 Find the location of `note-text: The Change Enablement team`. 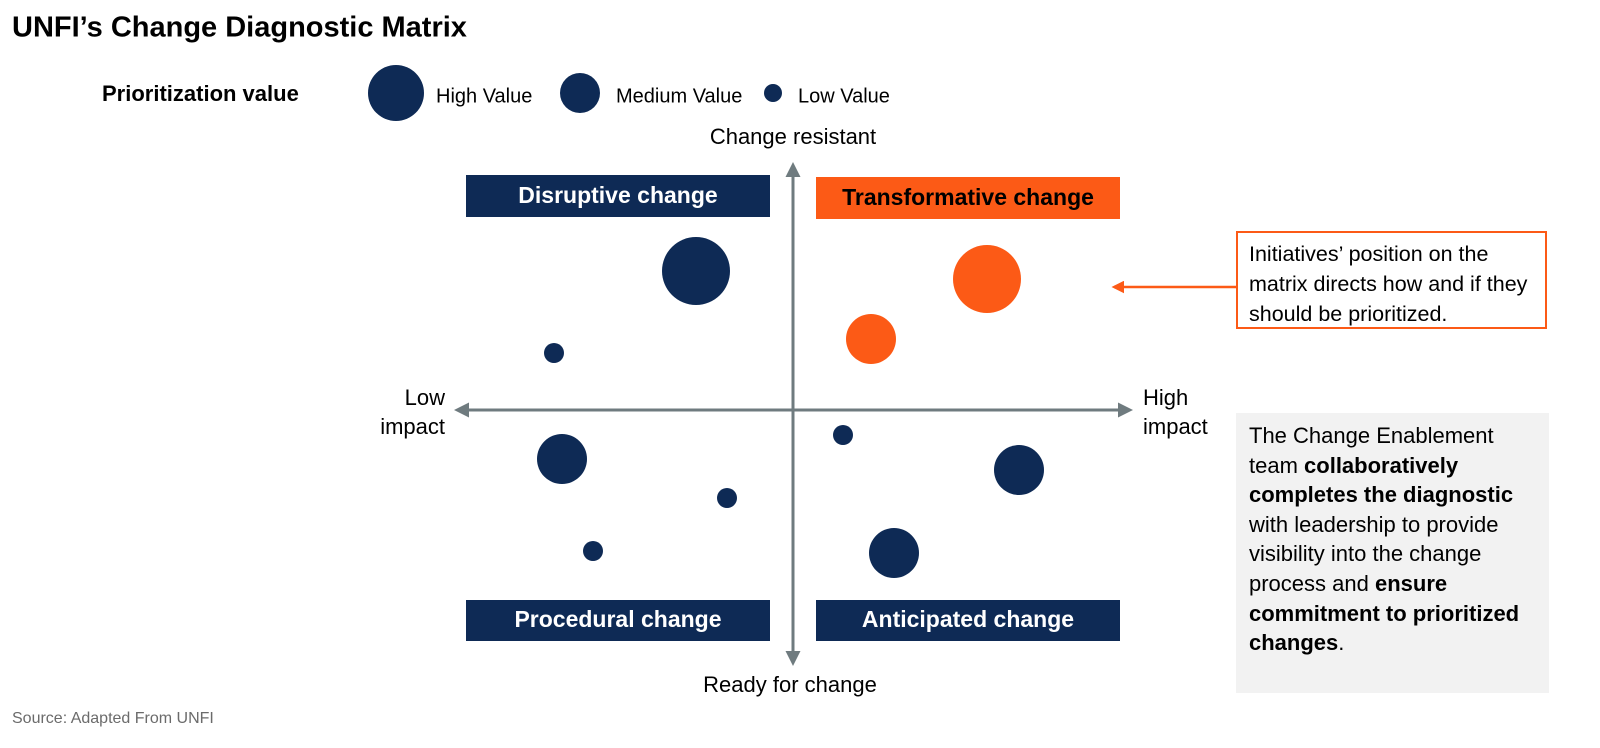

note-text: The Change Enablement team is located at coordinates (1371, 450).